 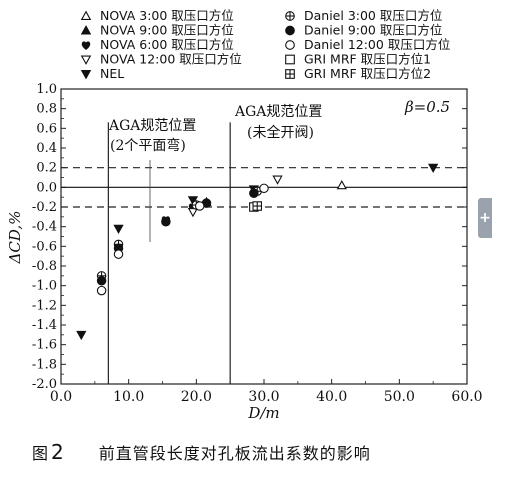 I want to click on data-point-s6-p0-shape, so click(x=101, y=281).